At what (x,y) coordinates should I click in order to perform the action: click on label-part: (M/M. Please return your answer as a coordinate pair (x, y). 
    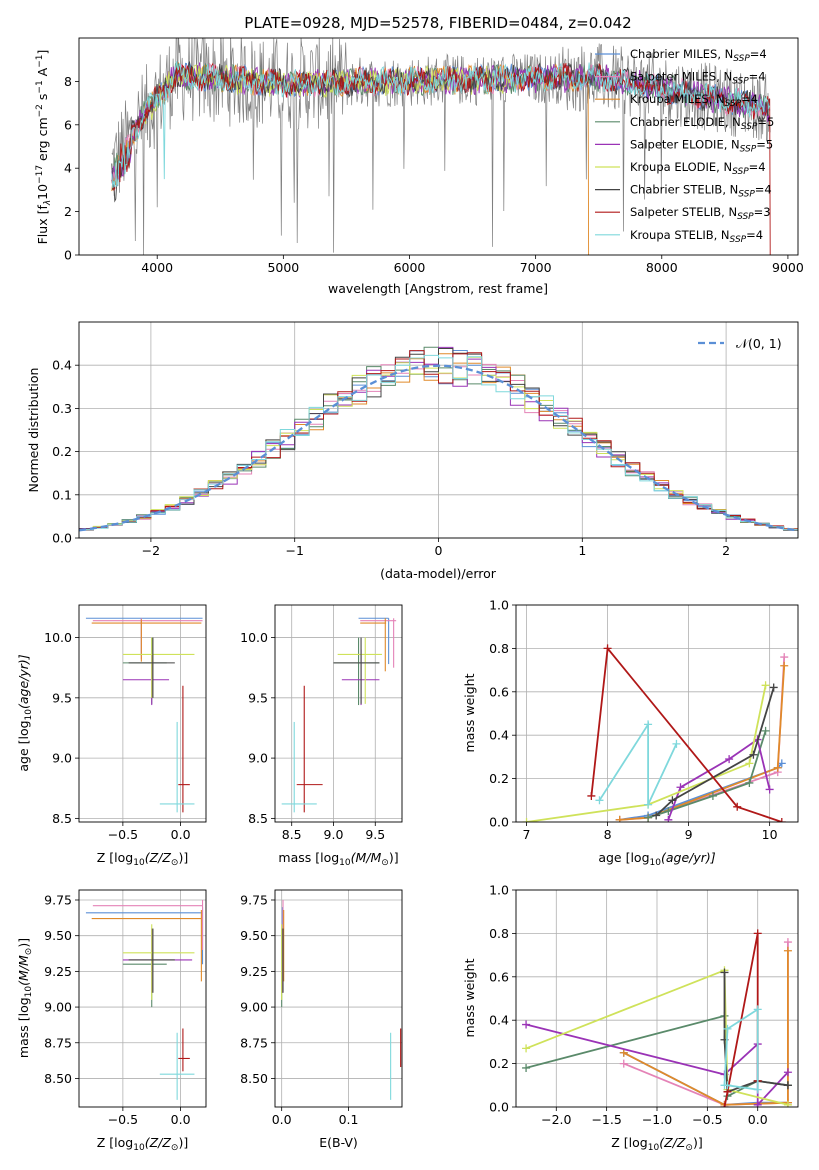
    Looking at the image, I should click on (366, 857).